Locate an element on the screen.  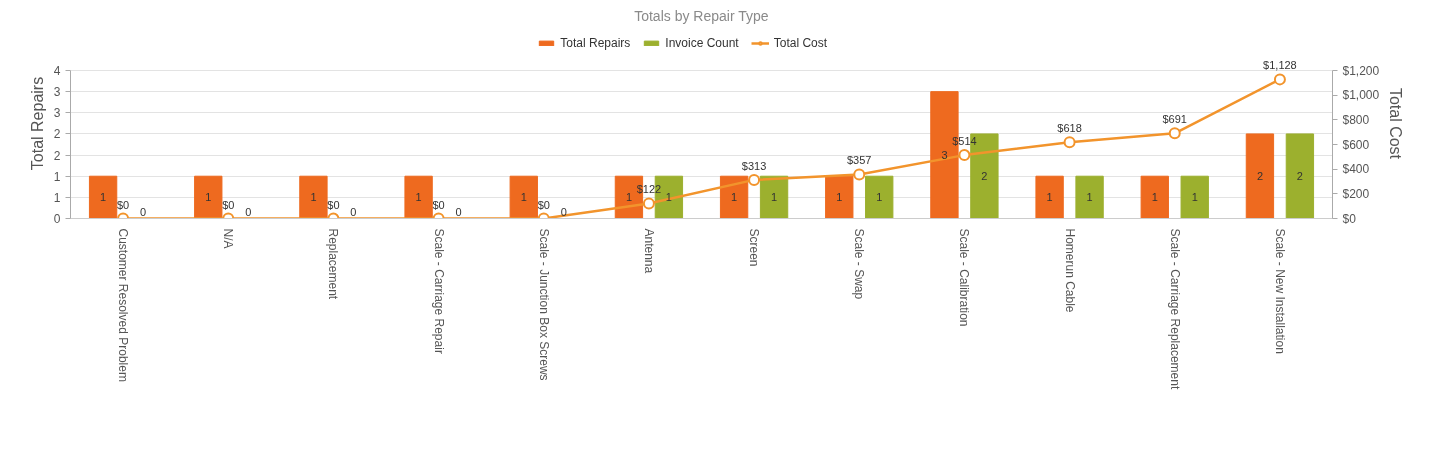
y2-tick-label: $800 is located at coordinates (1356, 119).